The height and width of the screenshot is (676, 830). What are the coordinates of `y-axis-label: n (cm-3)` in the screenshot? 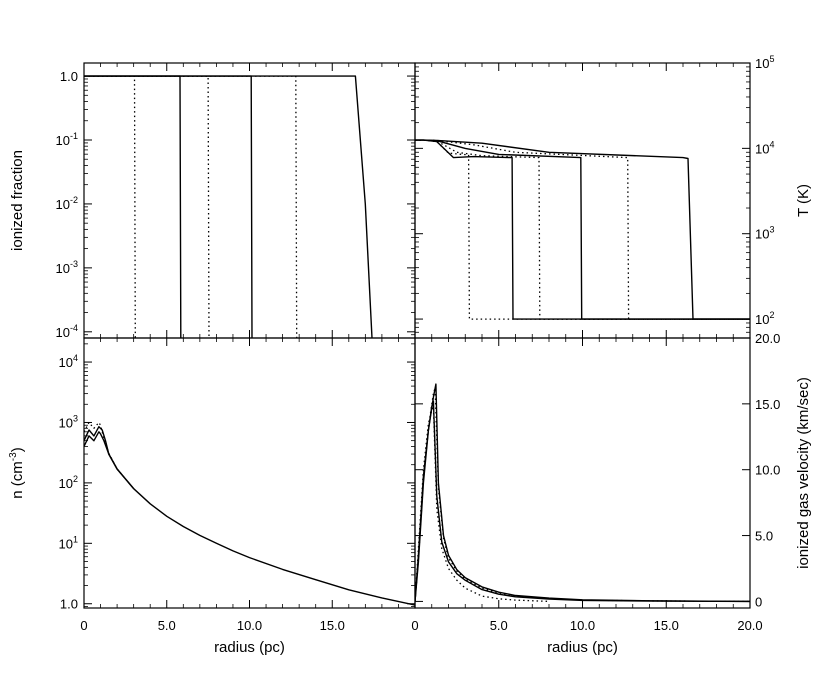 It's located at (17, 472).